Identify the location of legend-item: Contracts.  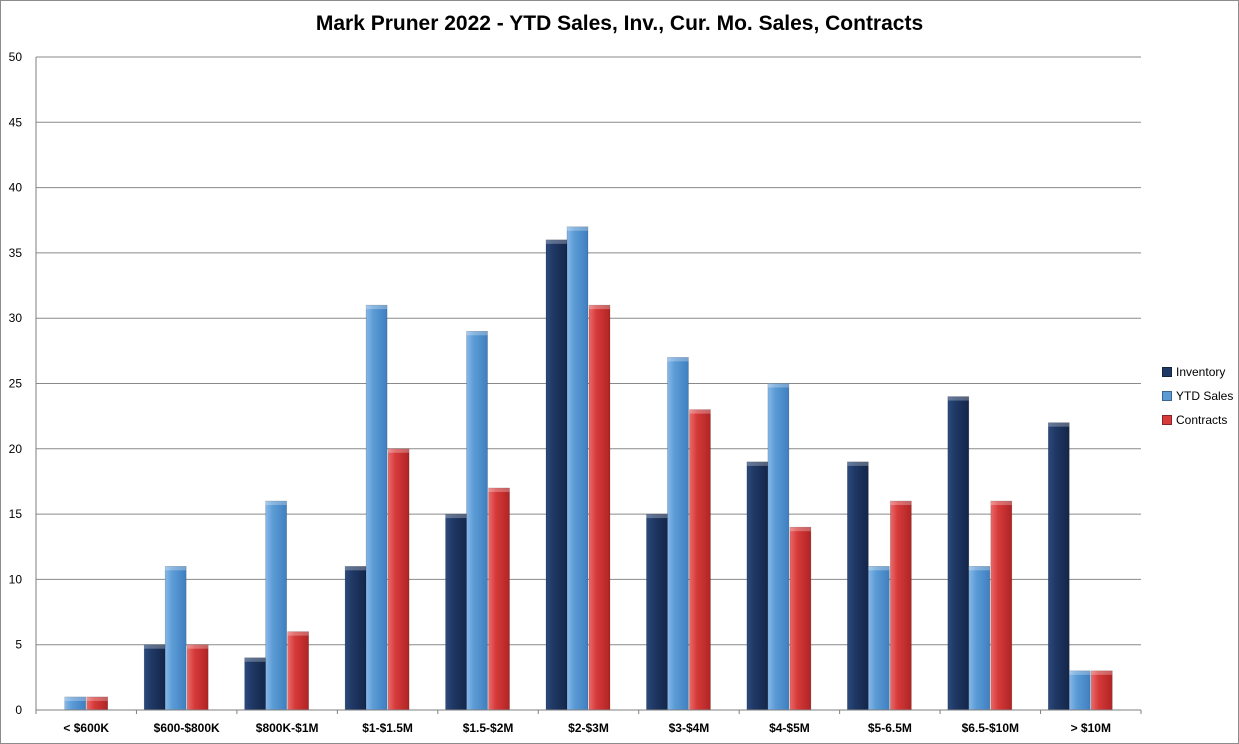
(1197, 420).